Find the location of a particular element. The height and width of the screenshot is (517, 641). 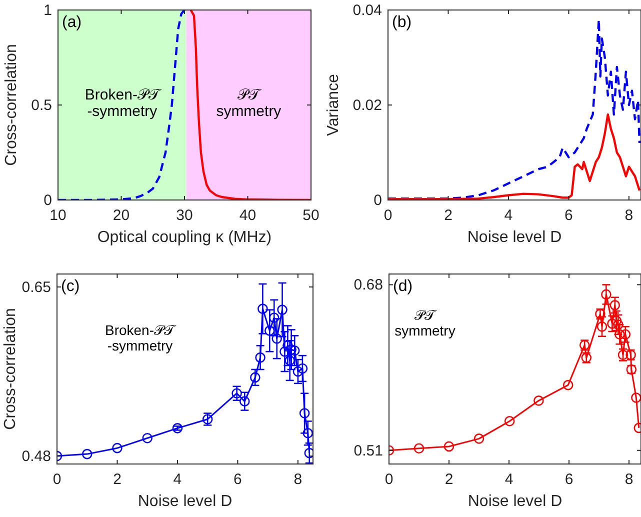

line-series is located at coordinates (514, 156).